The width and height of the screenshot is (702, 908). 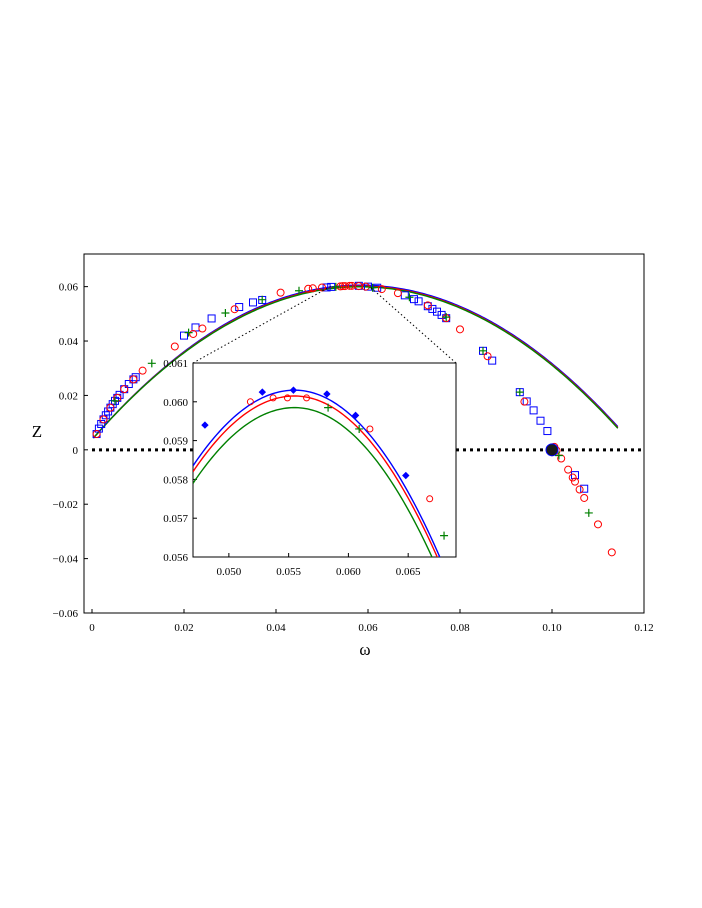 I want to click on inset-x-tick-label: 0.055, so click(x=288, y=572).